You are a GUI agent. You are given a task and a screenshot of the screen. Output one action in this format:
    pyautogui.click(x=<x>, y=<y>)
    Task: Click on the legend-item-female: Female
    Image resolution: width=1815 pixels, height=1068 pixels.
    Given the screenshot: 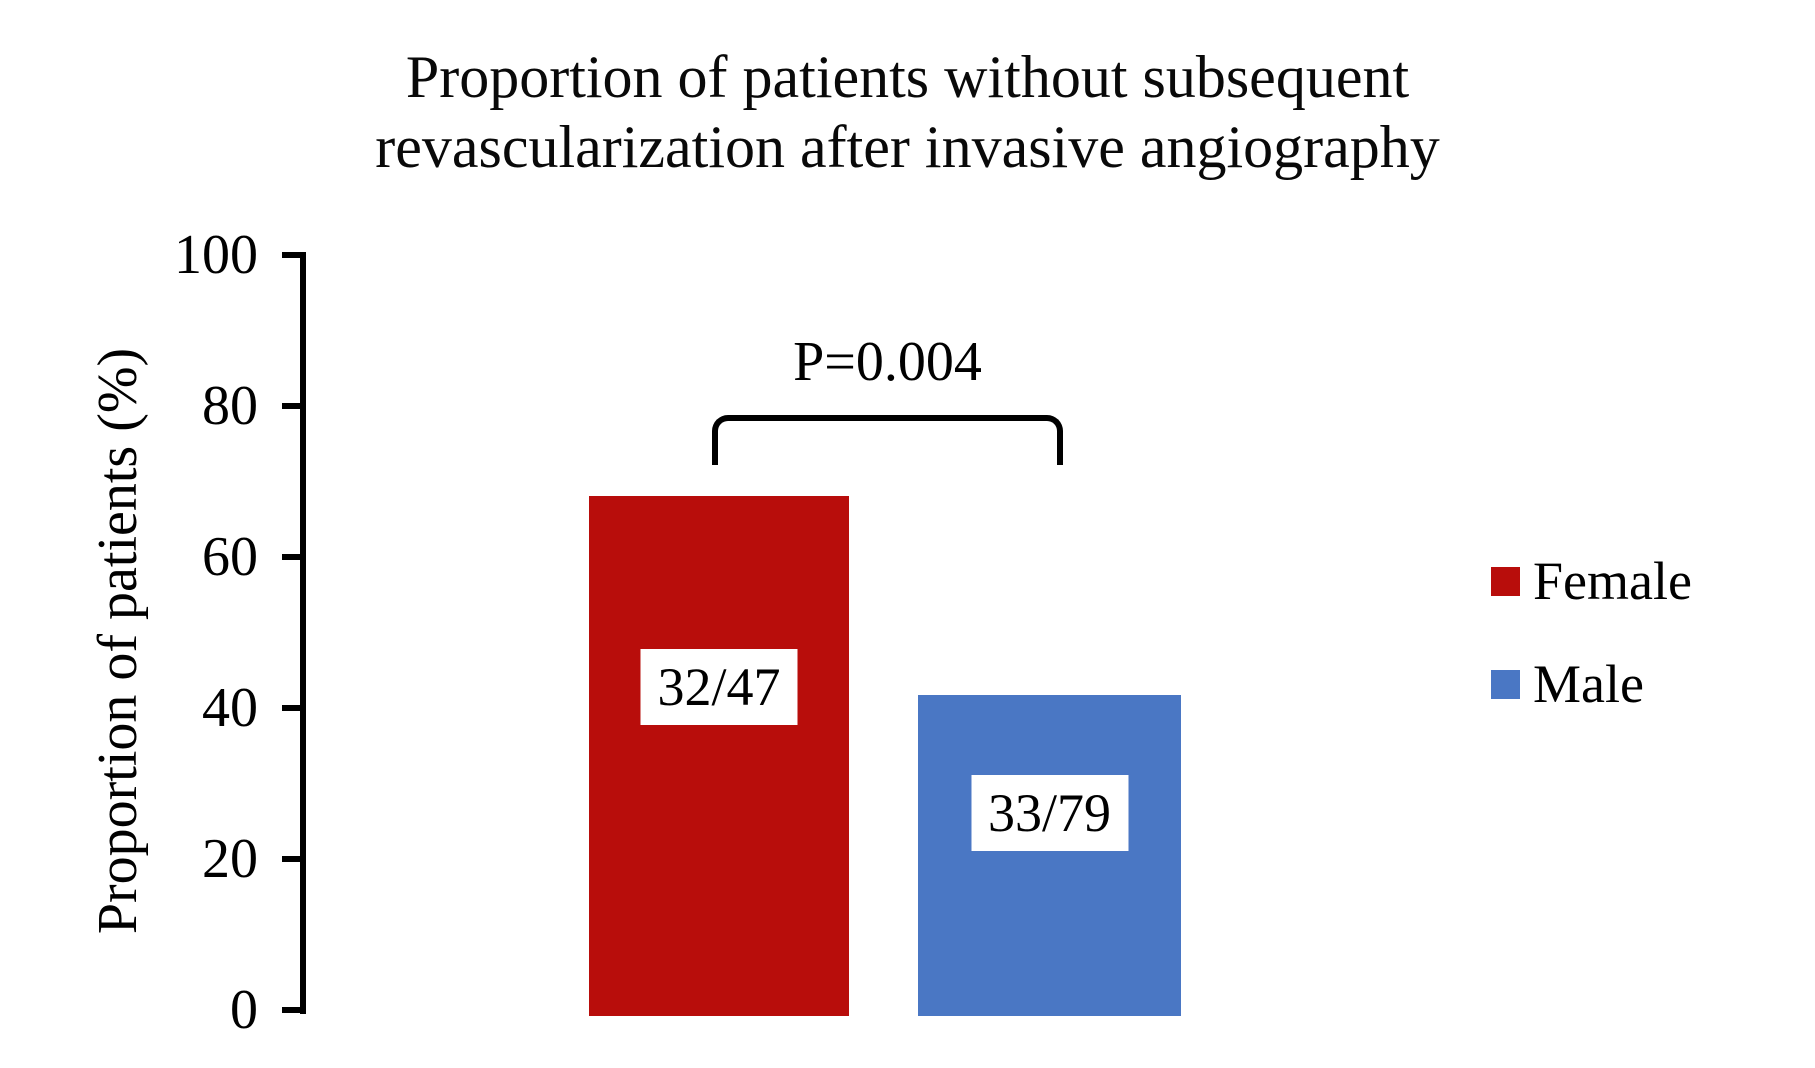 What is the action you would take?
    pyautogui.click(x=1591, y=581)
    